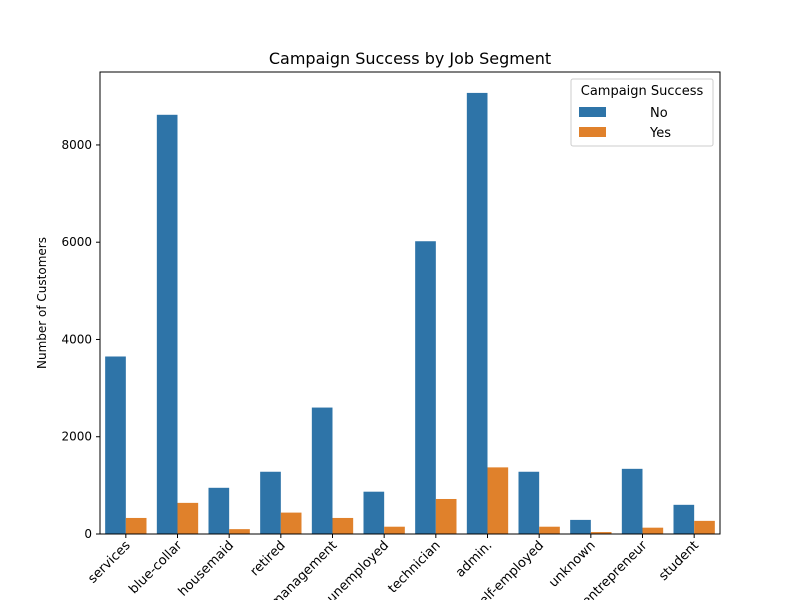 Image resolution: width=800 pixels, height=600 pixels. Describe the element at coordinates (270, 502) in the screenshot. I see `bar-no-retired` at that location.